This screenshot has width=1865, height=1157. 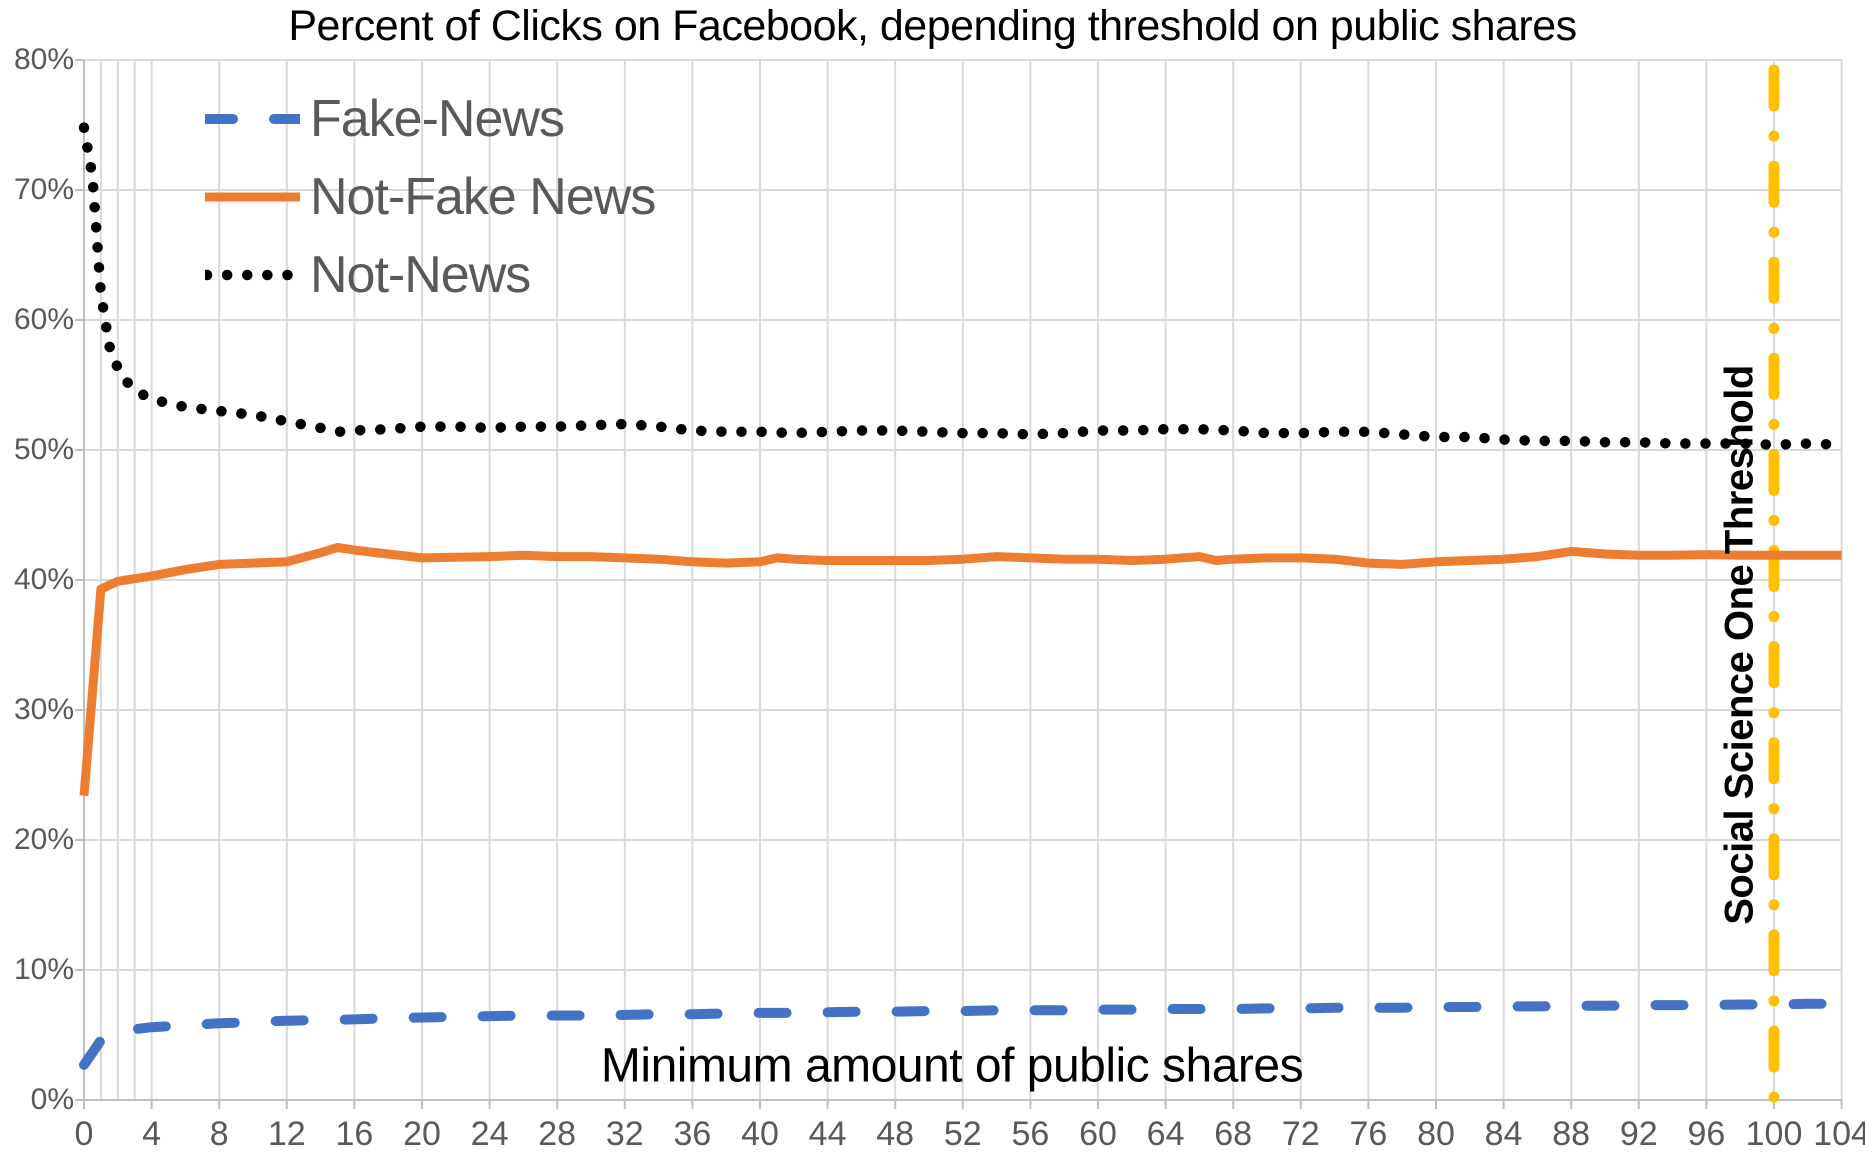 I want to click on x-tick-label: 4, so click(x=152, y=1134).